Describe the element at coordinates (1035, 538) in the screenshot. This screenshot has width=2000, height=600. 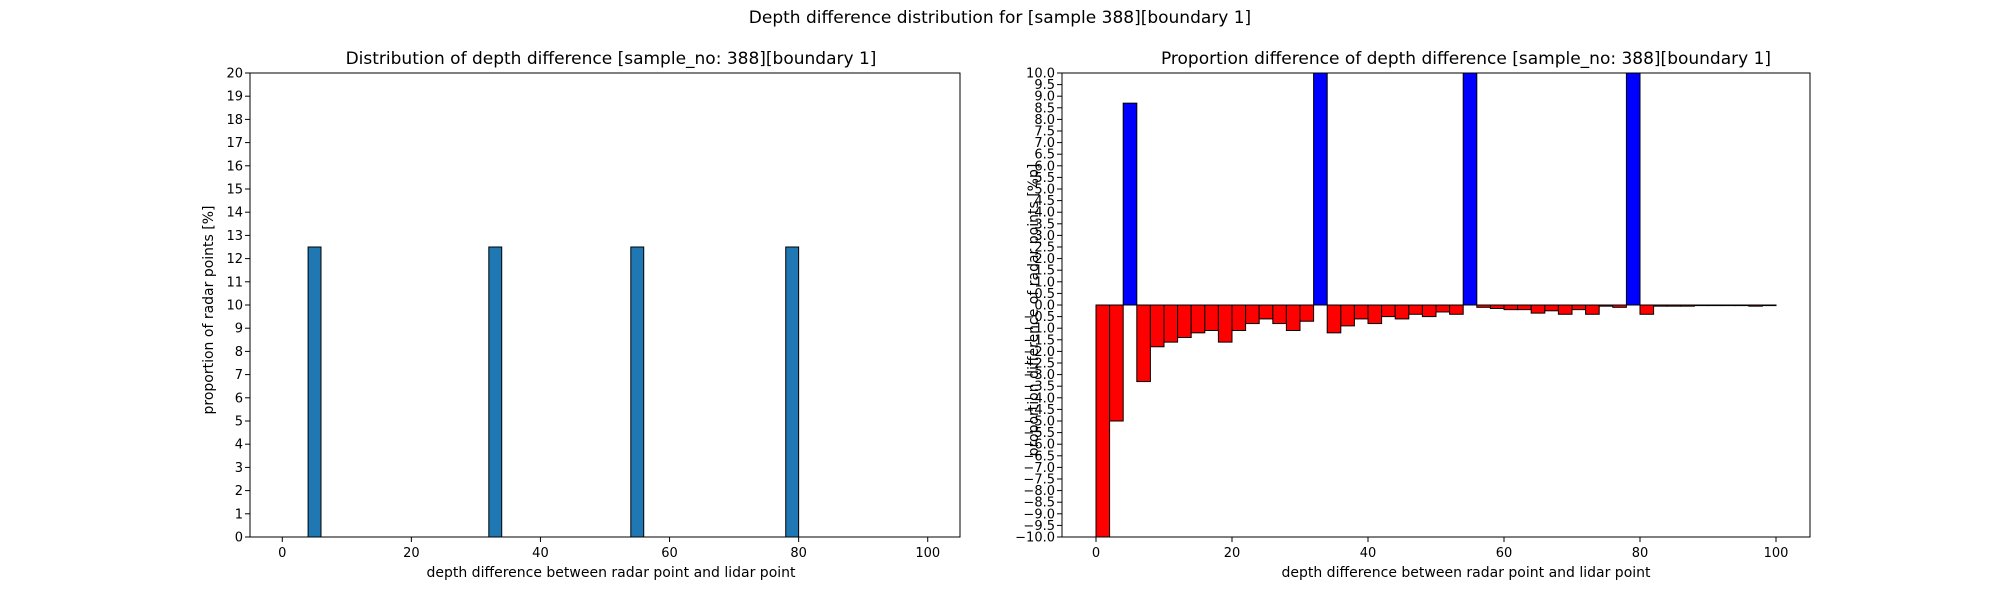
I see `y-tick-label: −10.0` at that location.